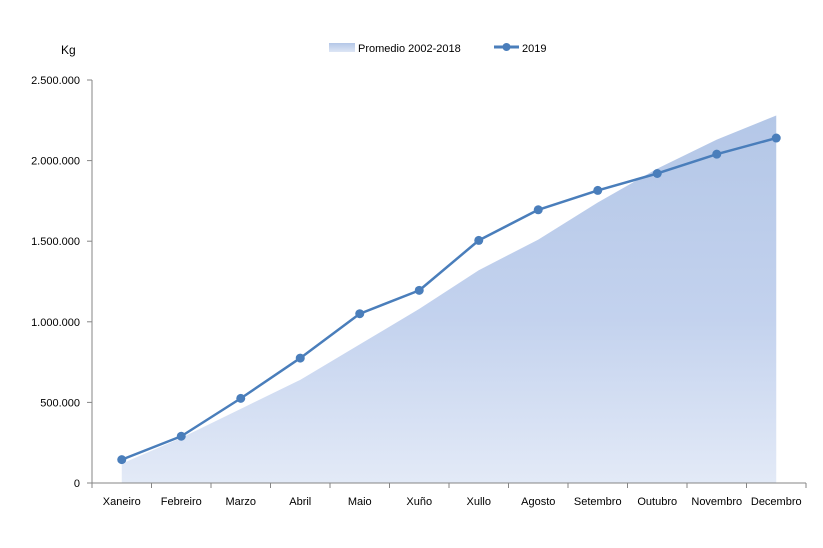  I want to click on x-tick-label: Decembro, so click(776, 502).